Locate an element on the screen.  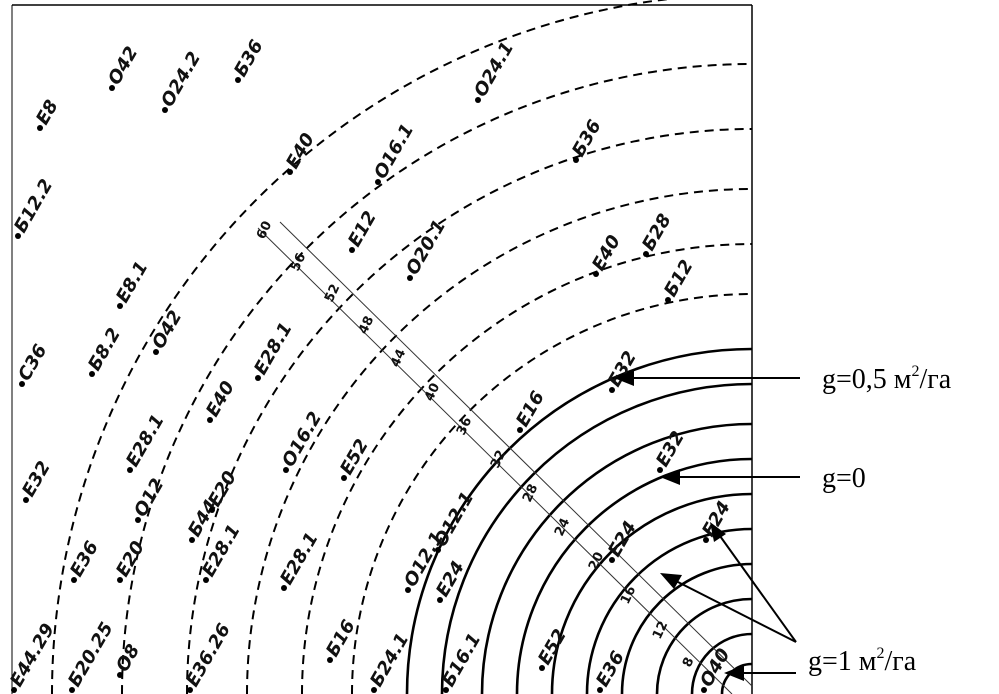
tree-label: О20.1 is located at coordinates (426, 247).